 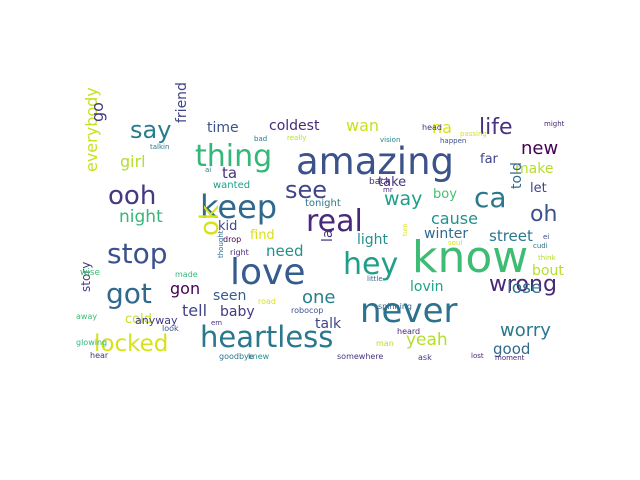 What do you see at coordinates (373, 240) in the screenshot?
I see `word-light: light` at bounding box center [373, 240].